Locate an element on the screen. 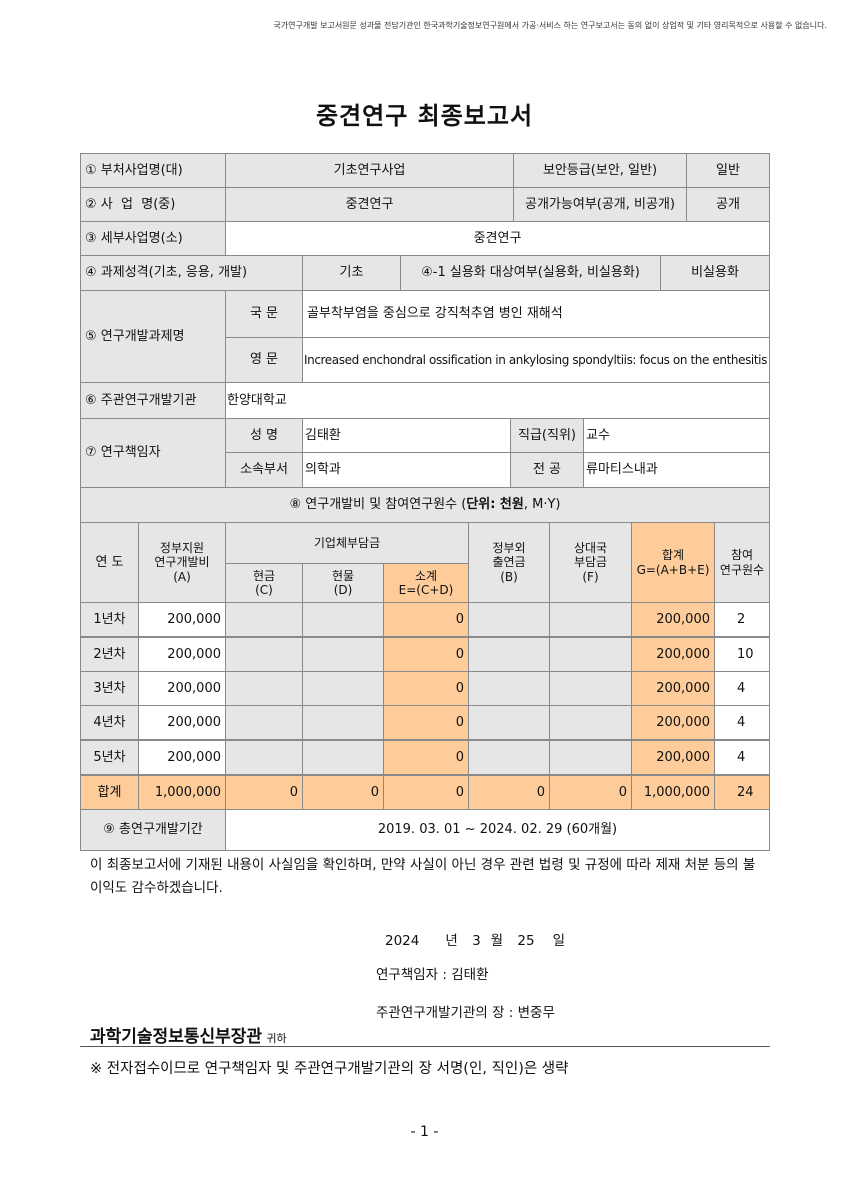 The image size is (849, 1200). label-major: 전 공 is located at coordinates (547, 470).